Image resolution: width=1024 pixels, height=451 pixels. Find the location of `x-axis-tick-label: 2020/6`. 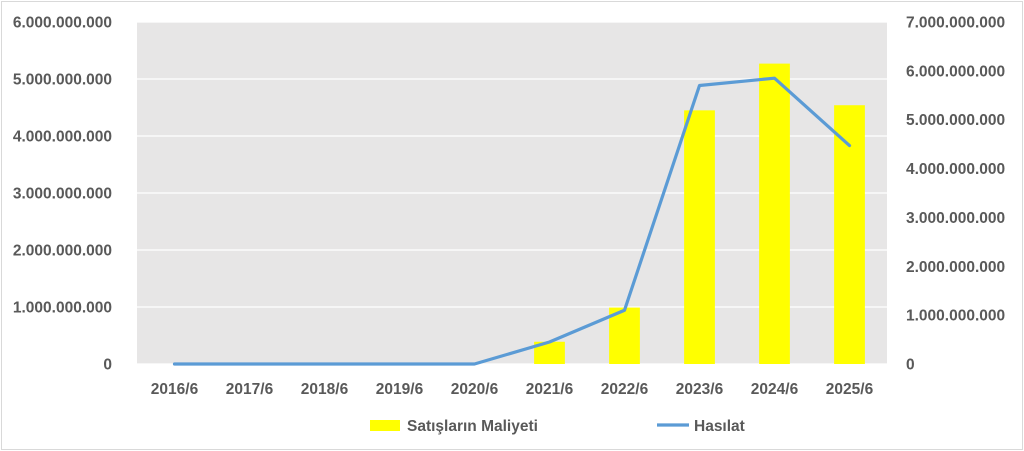

x-axis-tick-label: 2020/6 is located at coordinates (475, 389).